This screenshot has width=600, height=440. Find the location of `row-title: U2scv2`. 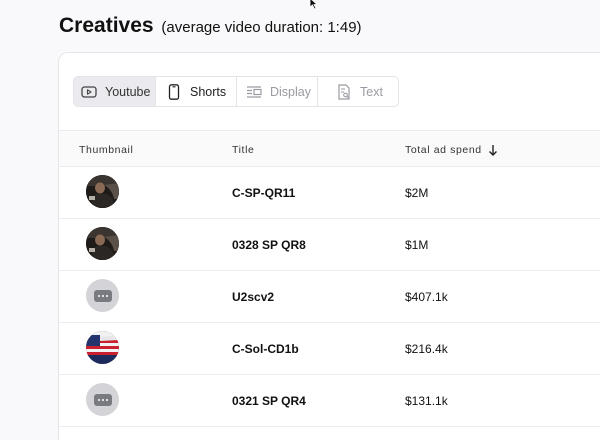

row-title: U2scv2 is located at coordinates (253, 297).